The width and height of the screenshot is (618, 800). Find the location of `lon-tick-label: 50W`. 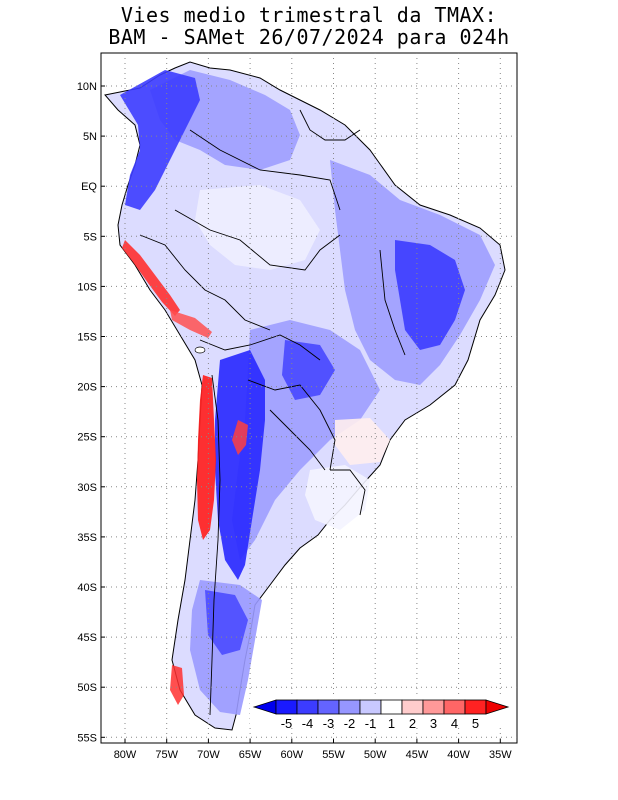

lon-tick-label: 50W is located at coordinates (375, 755).